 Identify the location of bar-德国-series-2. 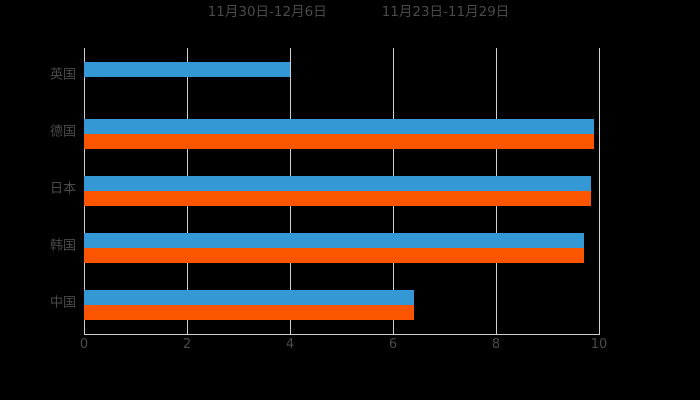
(339, 141).